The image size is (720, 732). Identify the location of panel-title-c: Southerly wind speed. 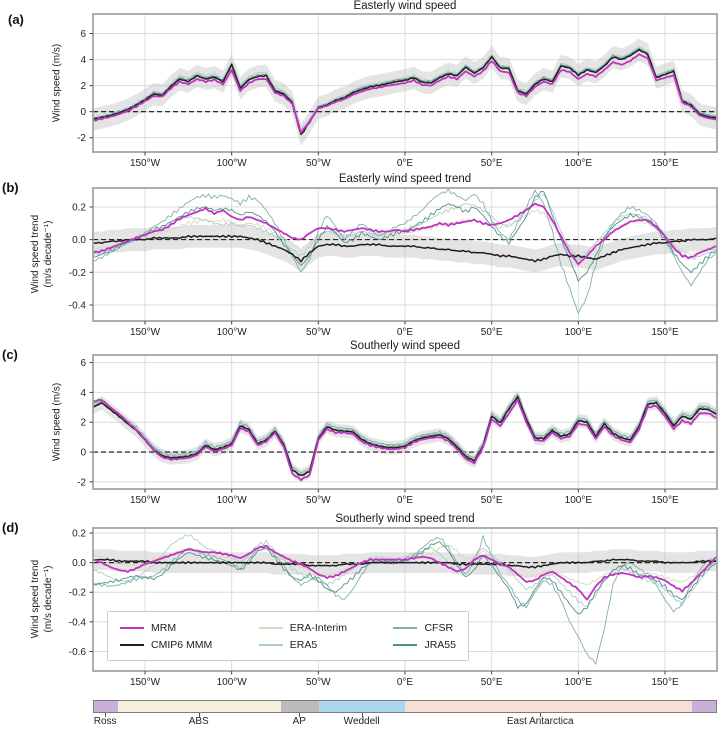
(405, 346).